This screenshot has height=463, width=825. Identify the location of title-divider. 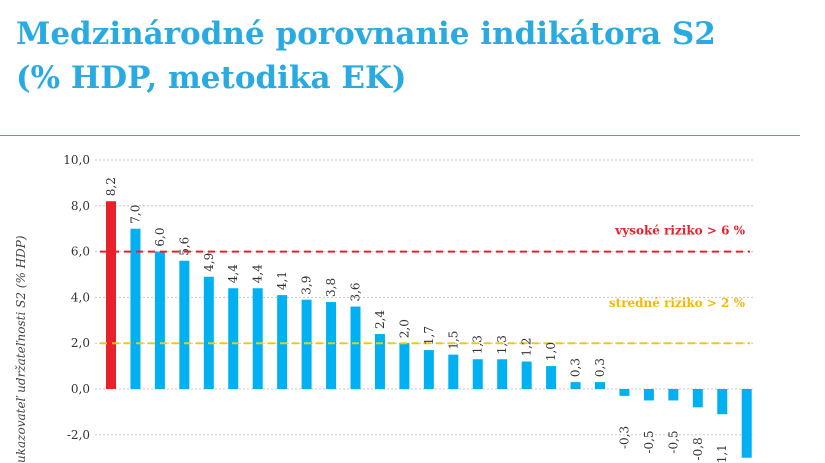
(400, 135).